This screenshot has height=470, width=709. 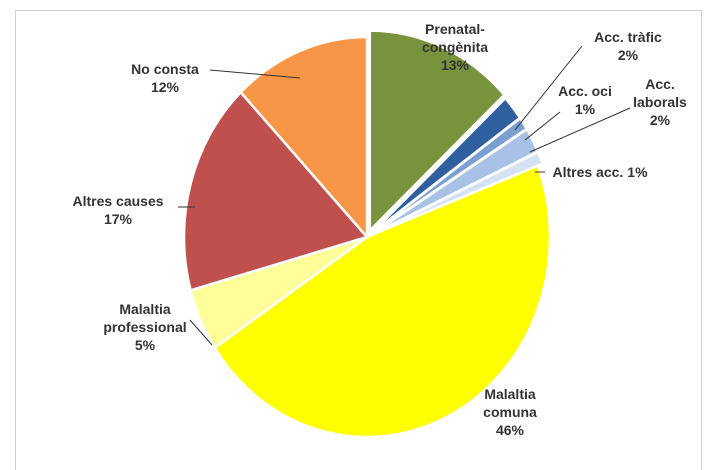 I want to click on category-label: Acc. oci, so click(x=585, y=91).